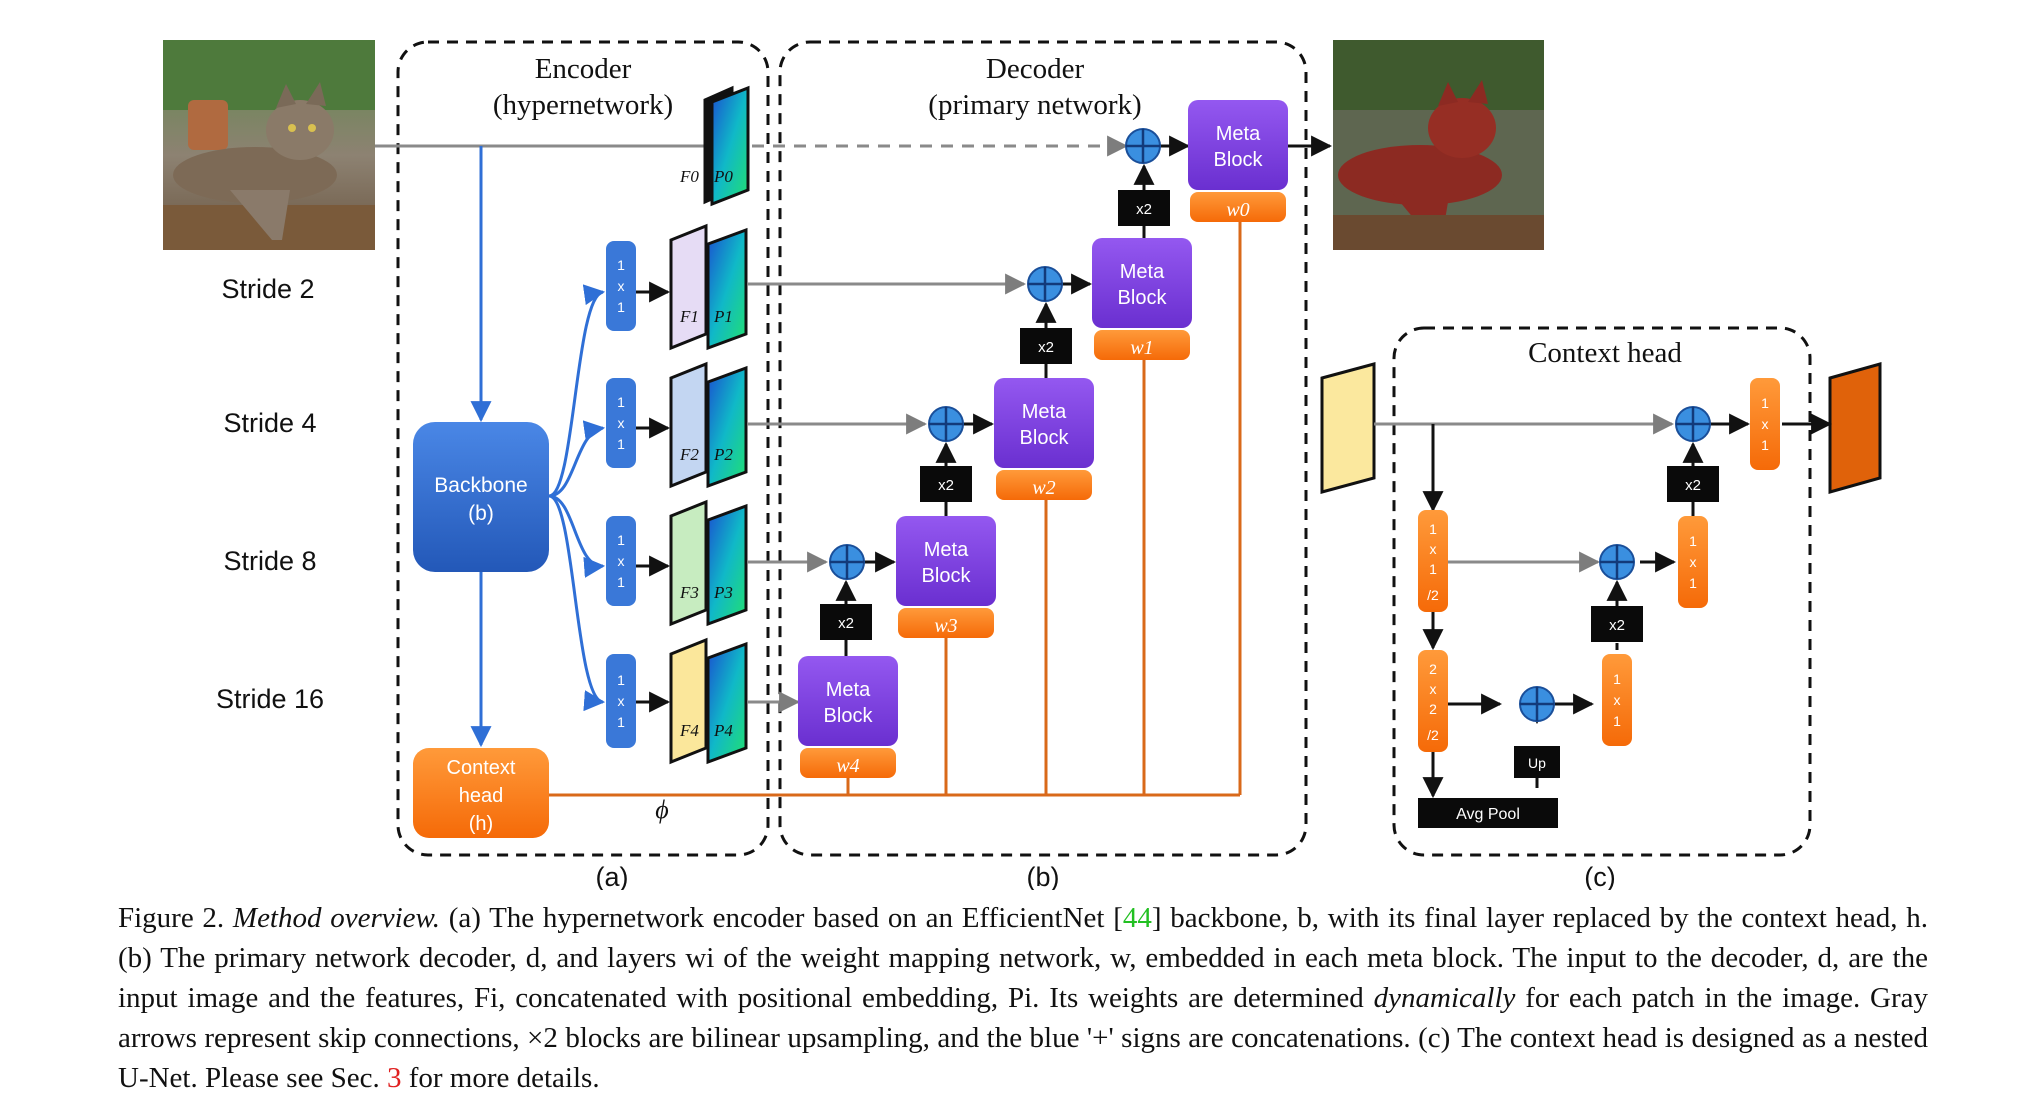  Describe the element at coordinates (621, 701) in the screenshot. I see `conv-1x1-stride16: 1 x 1` at that location.